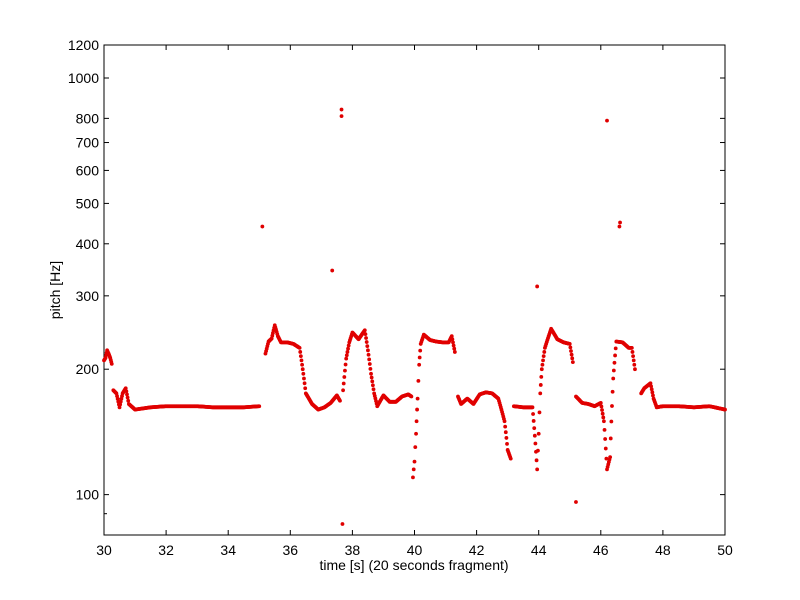 The image size is (800, 600). I want to click on x-tick-label: 46, so click(601, 550).